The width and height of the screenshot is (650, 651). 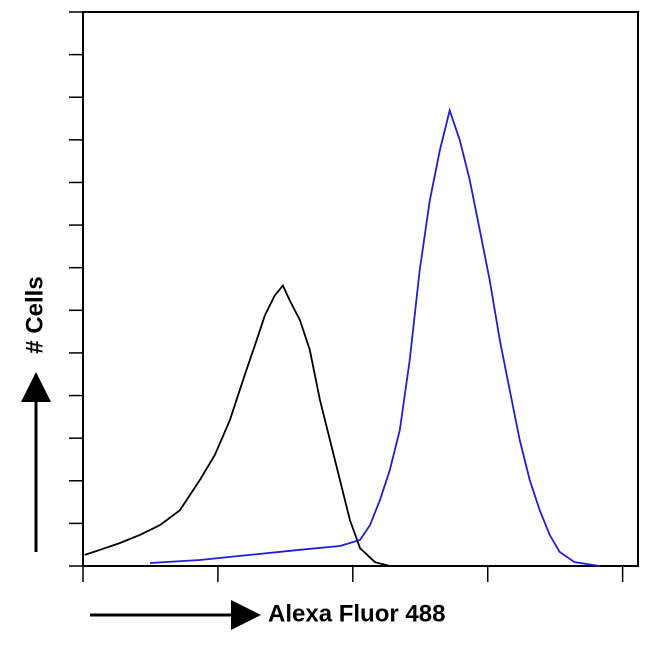 I want to click on y-axis-label: # Cells, so click(x=34, y=314).